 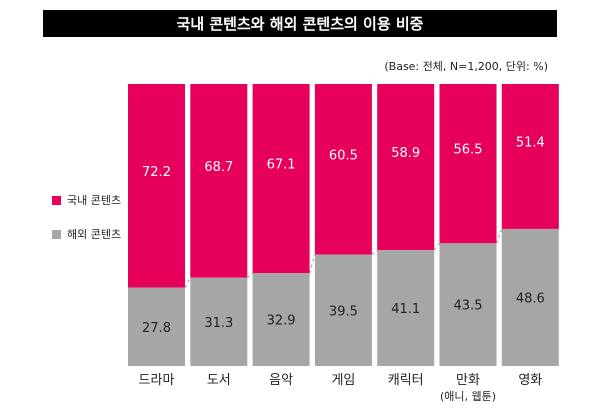 What do you see at coordinates (157, 380) in the screenshot?
I see `category-label-0: 드라마` at bounding box center [157, 380].